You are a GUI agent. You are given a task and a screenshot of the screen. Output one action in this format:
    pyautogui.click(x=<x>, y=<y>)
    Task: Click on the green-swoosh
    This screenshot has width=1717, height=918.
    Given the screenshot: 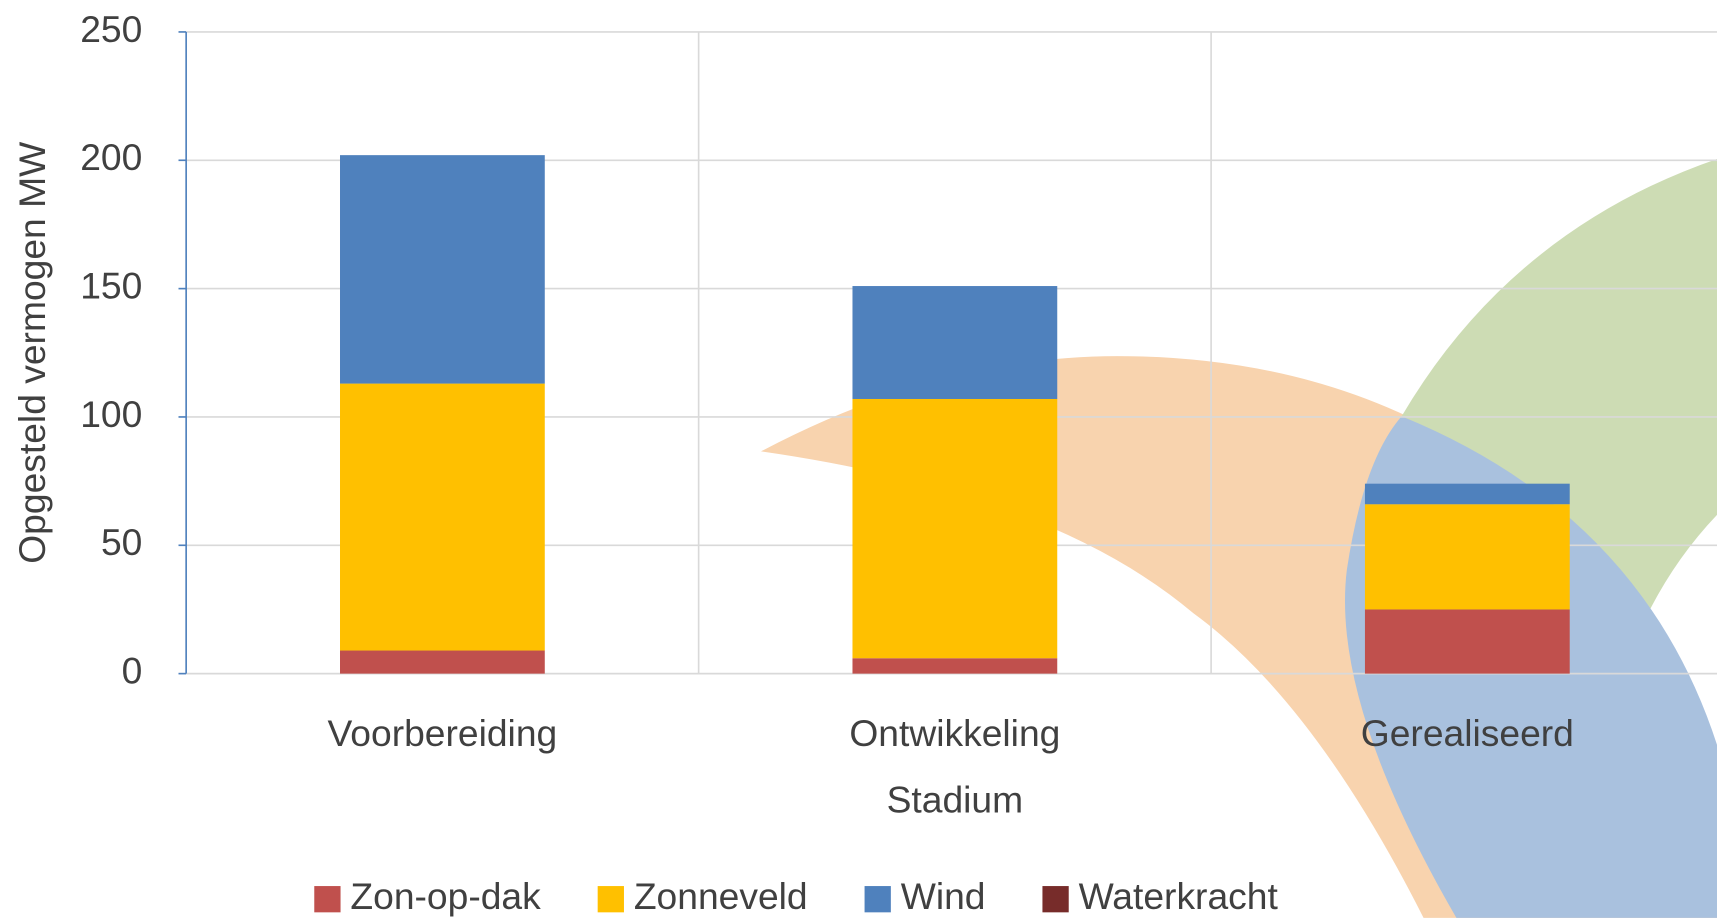 What is the action you would take?
    pyautogui.click(x=1559, y=386)
    